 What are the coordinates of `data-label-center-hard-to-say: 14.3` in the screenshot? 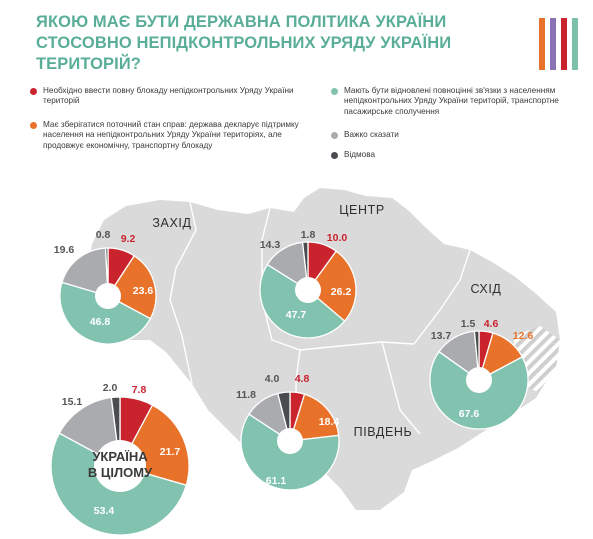 It's located at (270, 245).